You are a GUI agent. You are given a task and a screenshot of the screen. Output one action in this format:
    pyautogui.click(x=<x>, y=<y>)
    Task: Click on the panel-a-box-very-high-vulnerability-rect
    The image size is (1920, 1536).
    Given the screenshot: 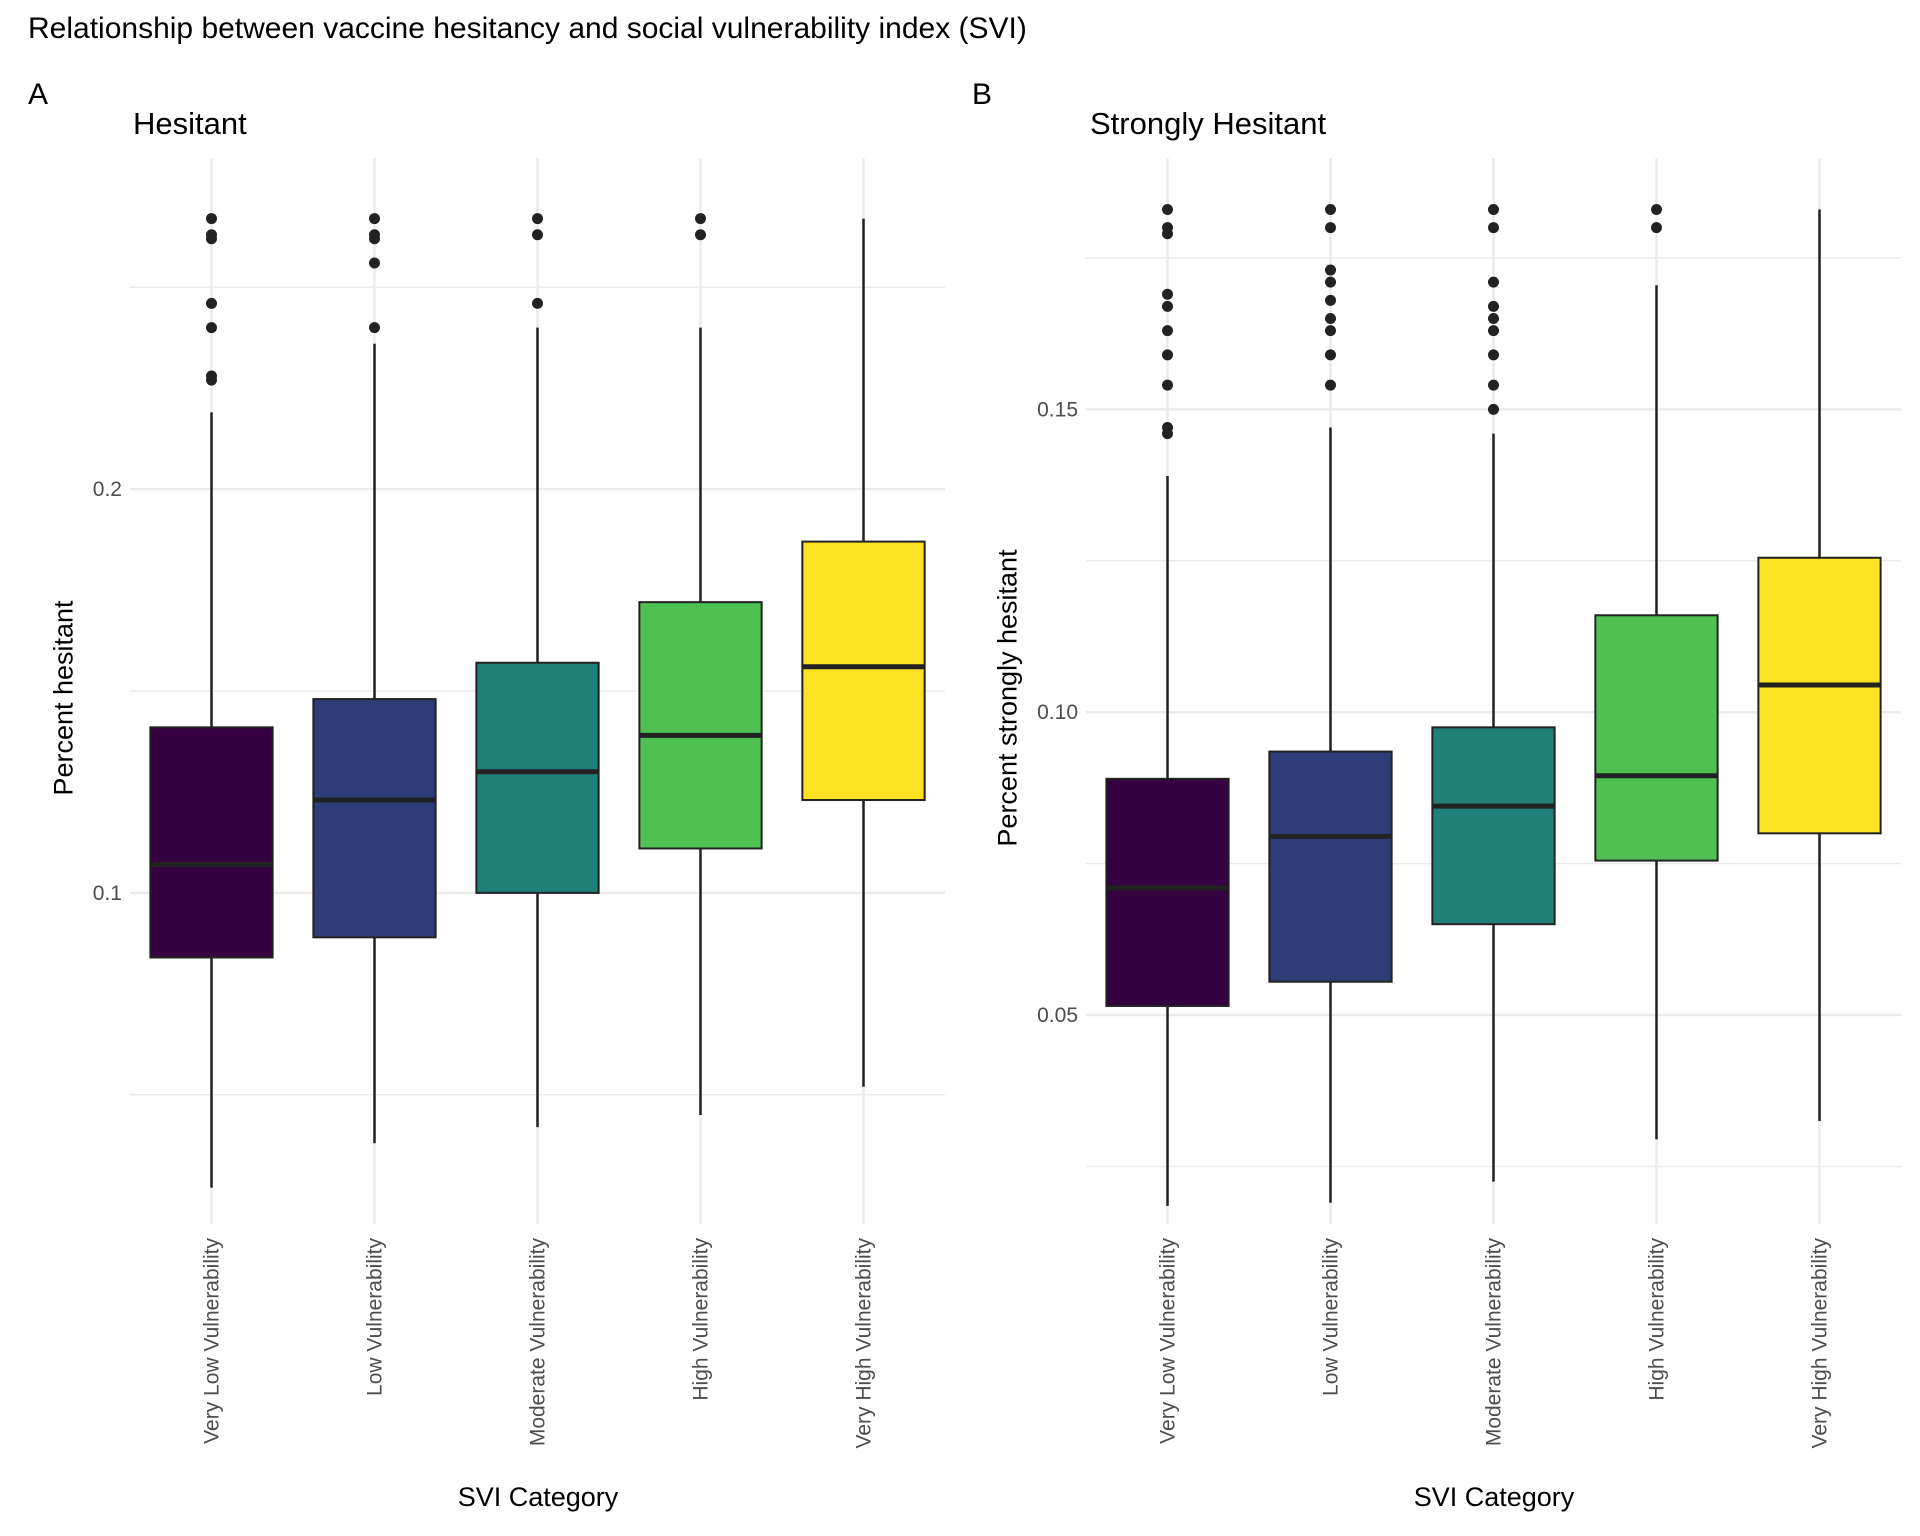 What is the action you would take?
    pyautogui.click(x=863, y=671)
    